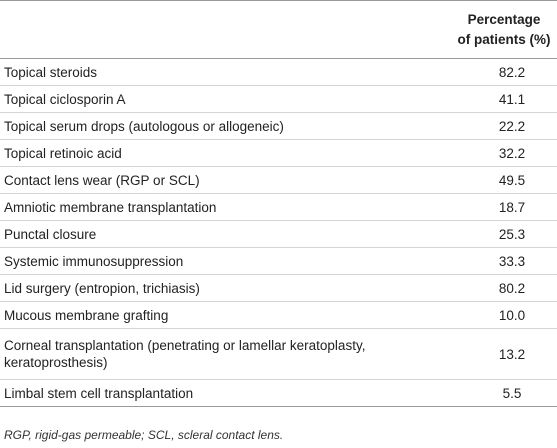 The height and width of the screenshot is (448, 557). I want to click on percentage-value: 32.2, so click(506, 153).